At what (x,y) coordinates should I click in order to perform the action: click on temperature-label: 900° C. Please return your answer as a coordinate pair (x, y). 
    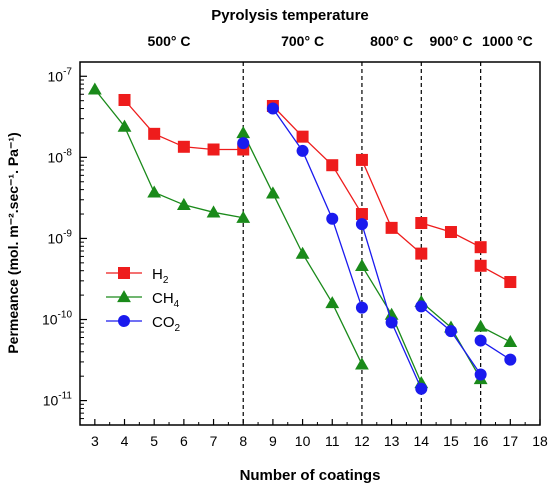
    Looking at the image, I should click on (450, 41).